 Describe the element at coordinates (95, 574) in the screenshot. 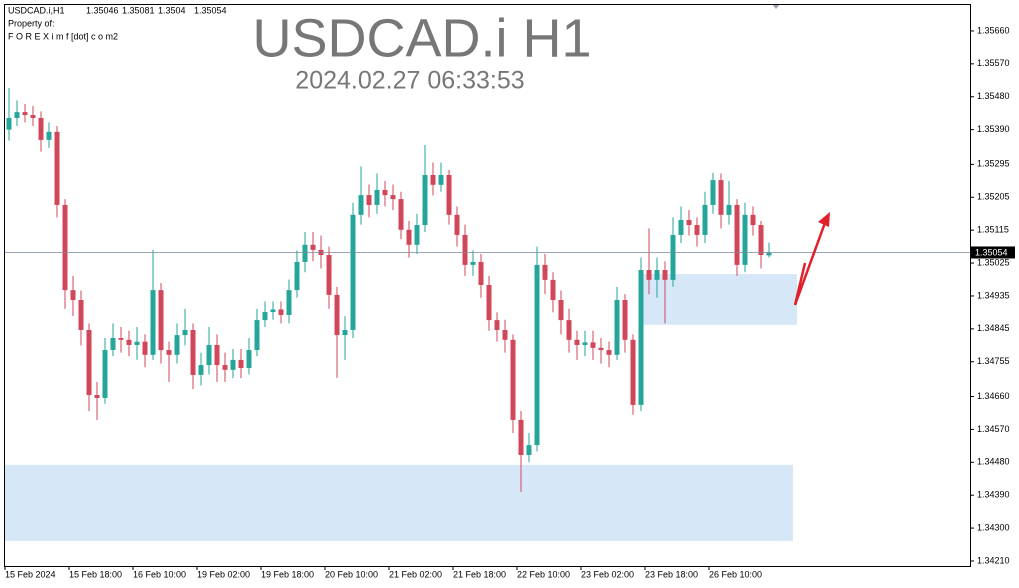

I see `x-tick-label: 15 Feb 18:00` at that location.